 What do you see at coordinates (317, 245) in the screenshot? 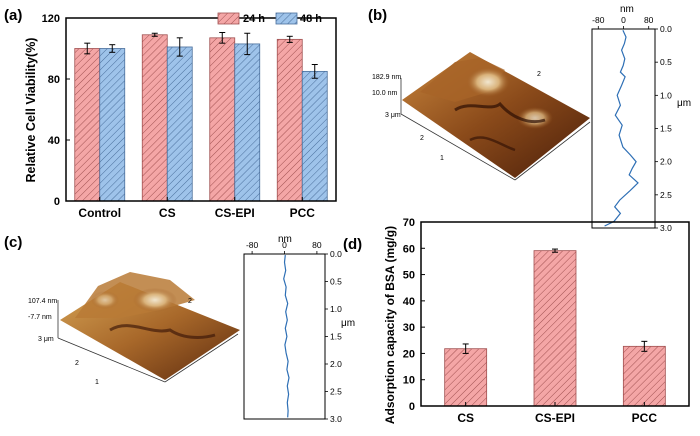
I see `afm_c-xtick-label: 80` at bounding box center [317, 245].